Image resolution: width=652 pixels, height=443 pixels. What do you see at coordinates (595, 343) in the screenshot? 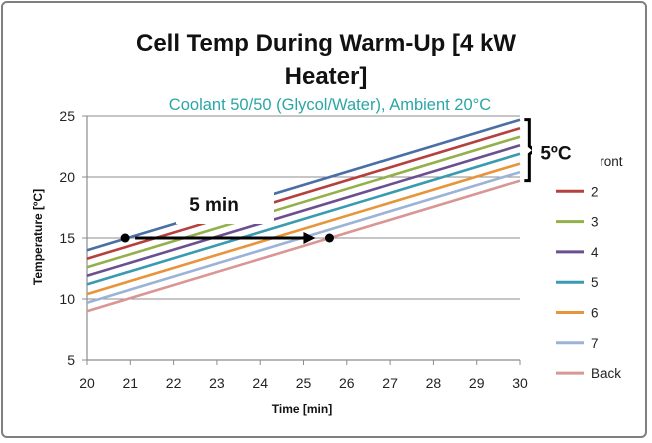
I see `legend-label-7: 7` at bounding box center [595, 343].